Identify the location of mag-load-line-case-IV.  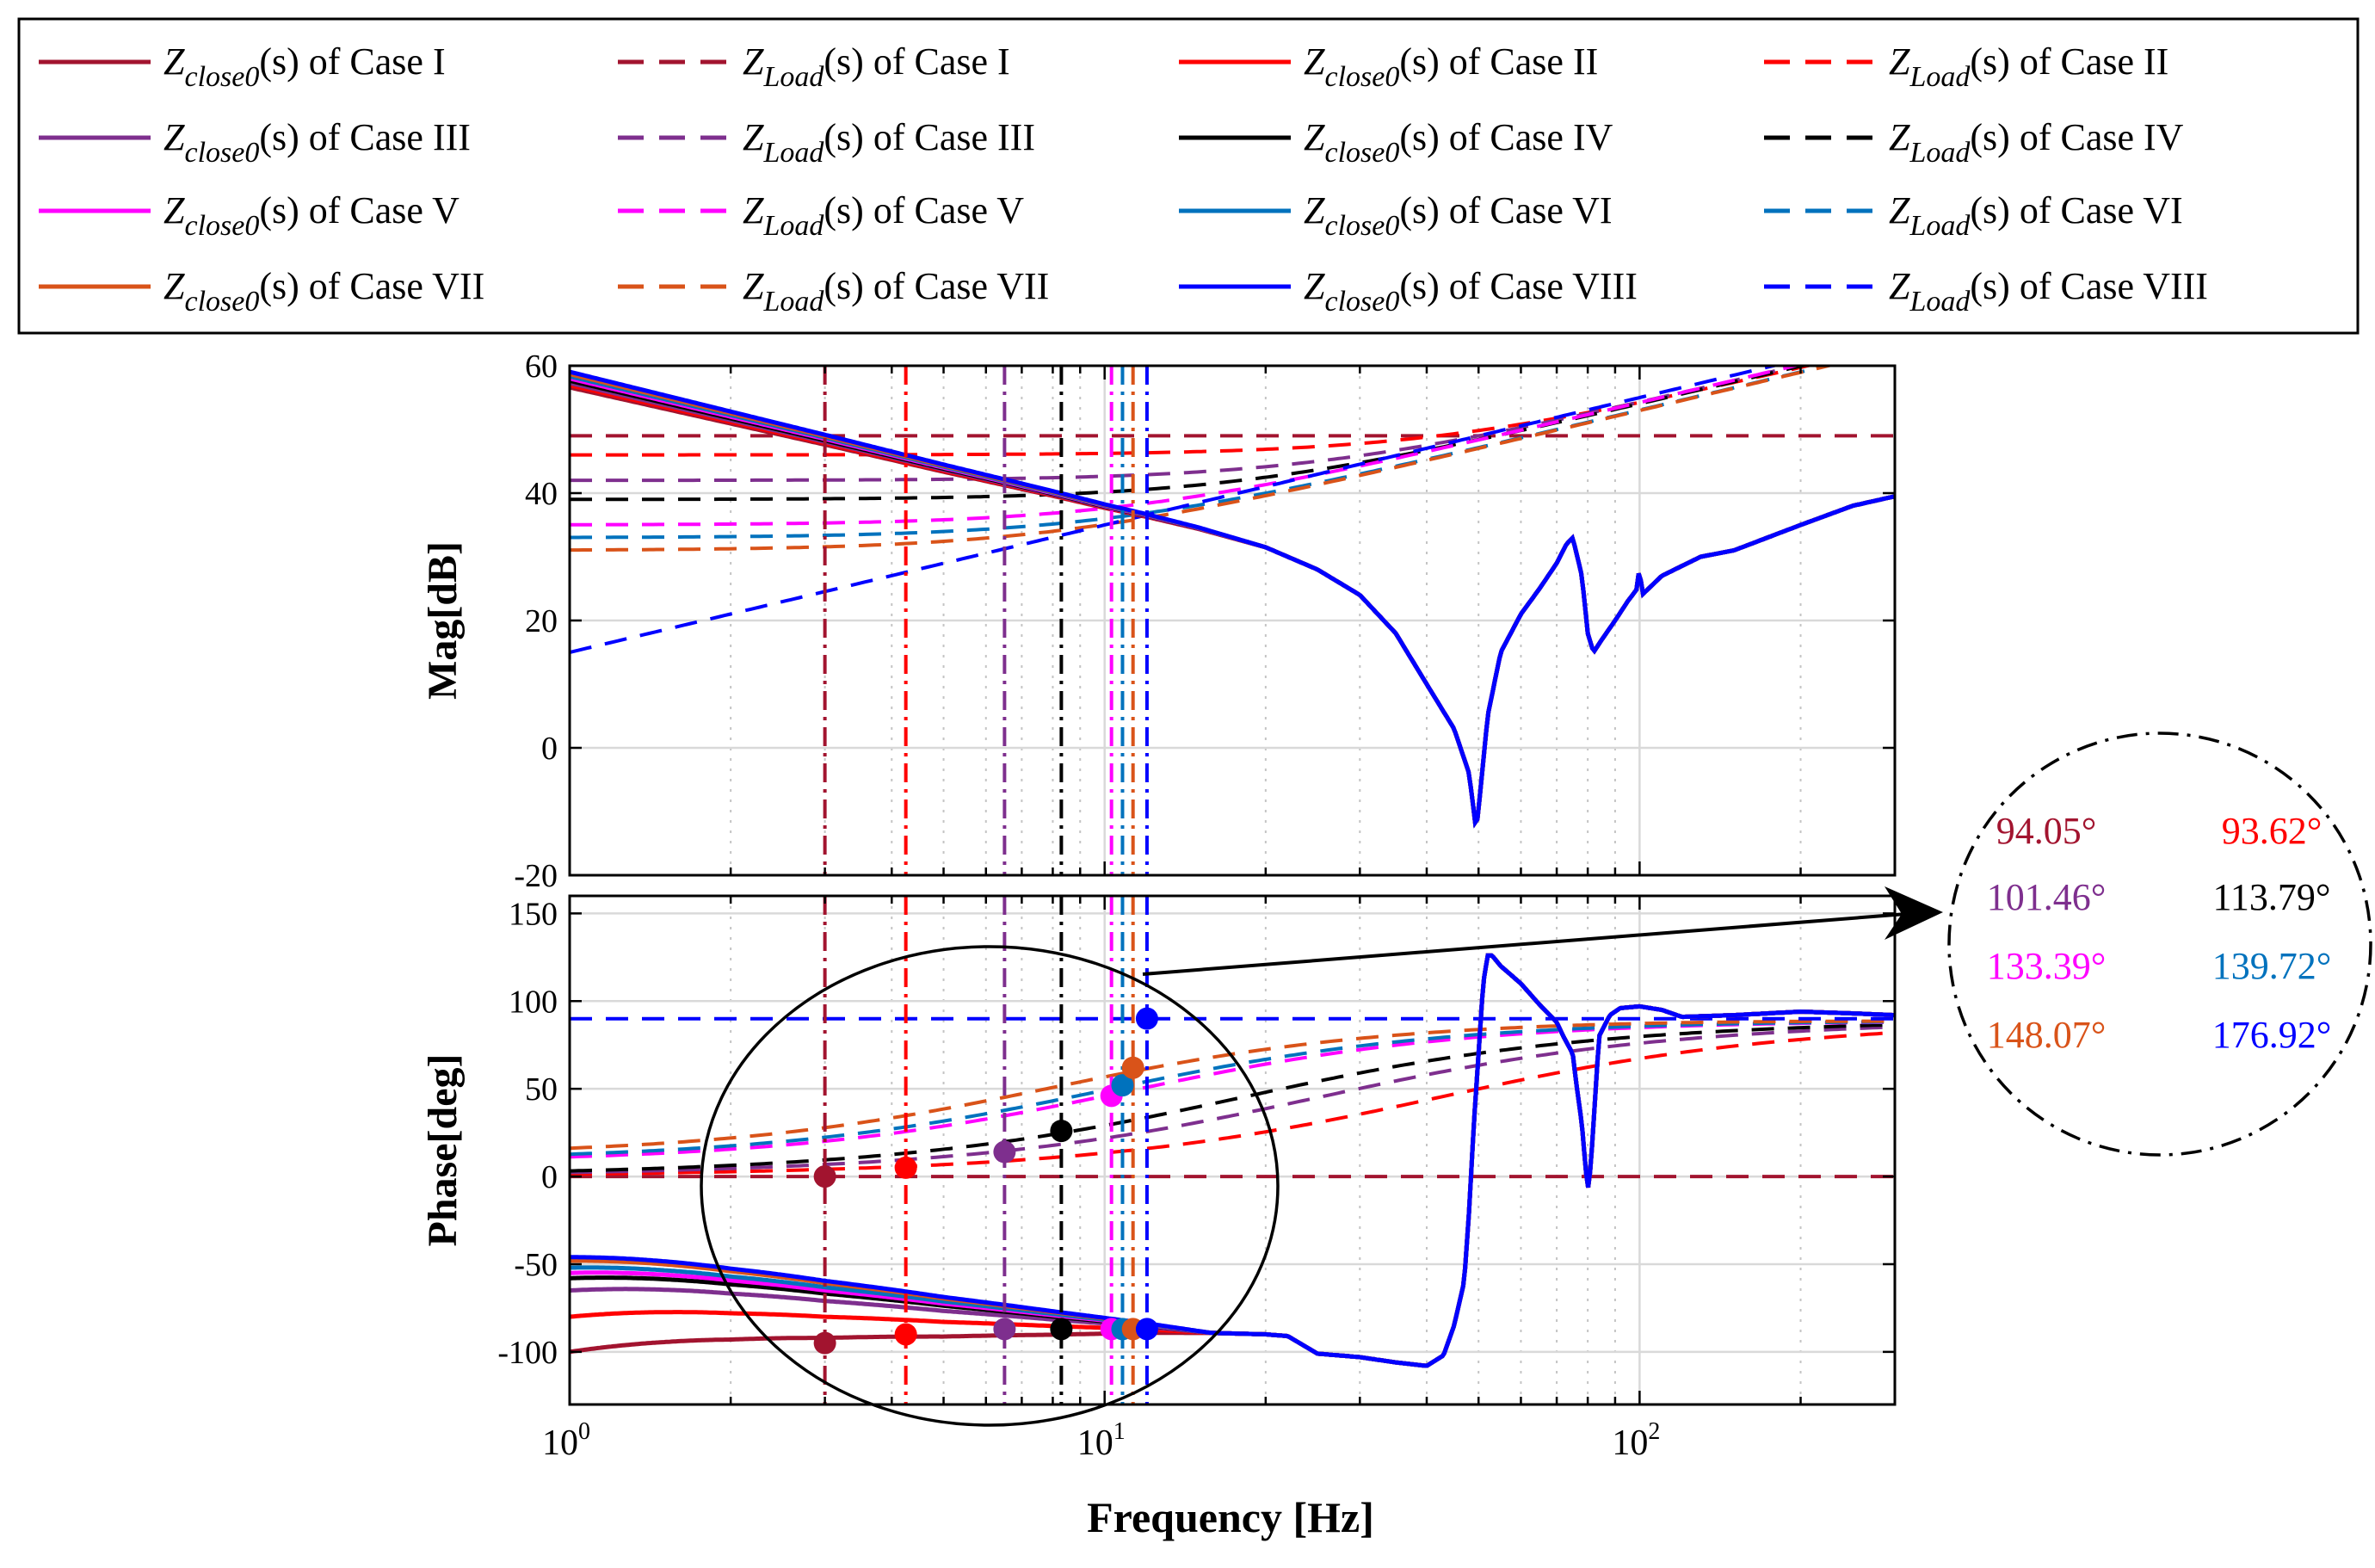
(1190, 434).